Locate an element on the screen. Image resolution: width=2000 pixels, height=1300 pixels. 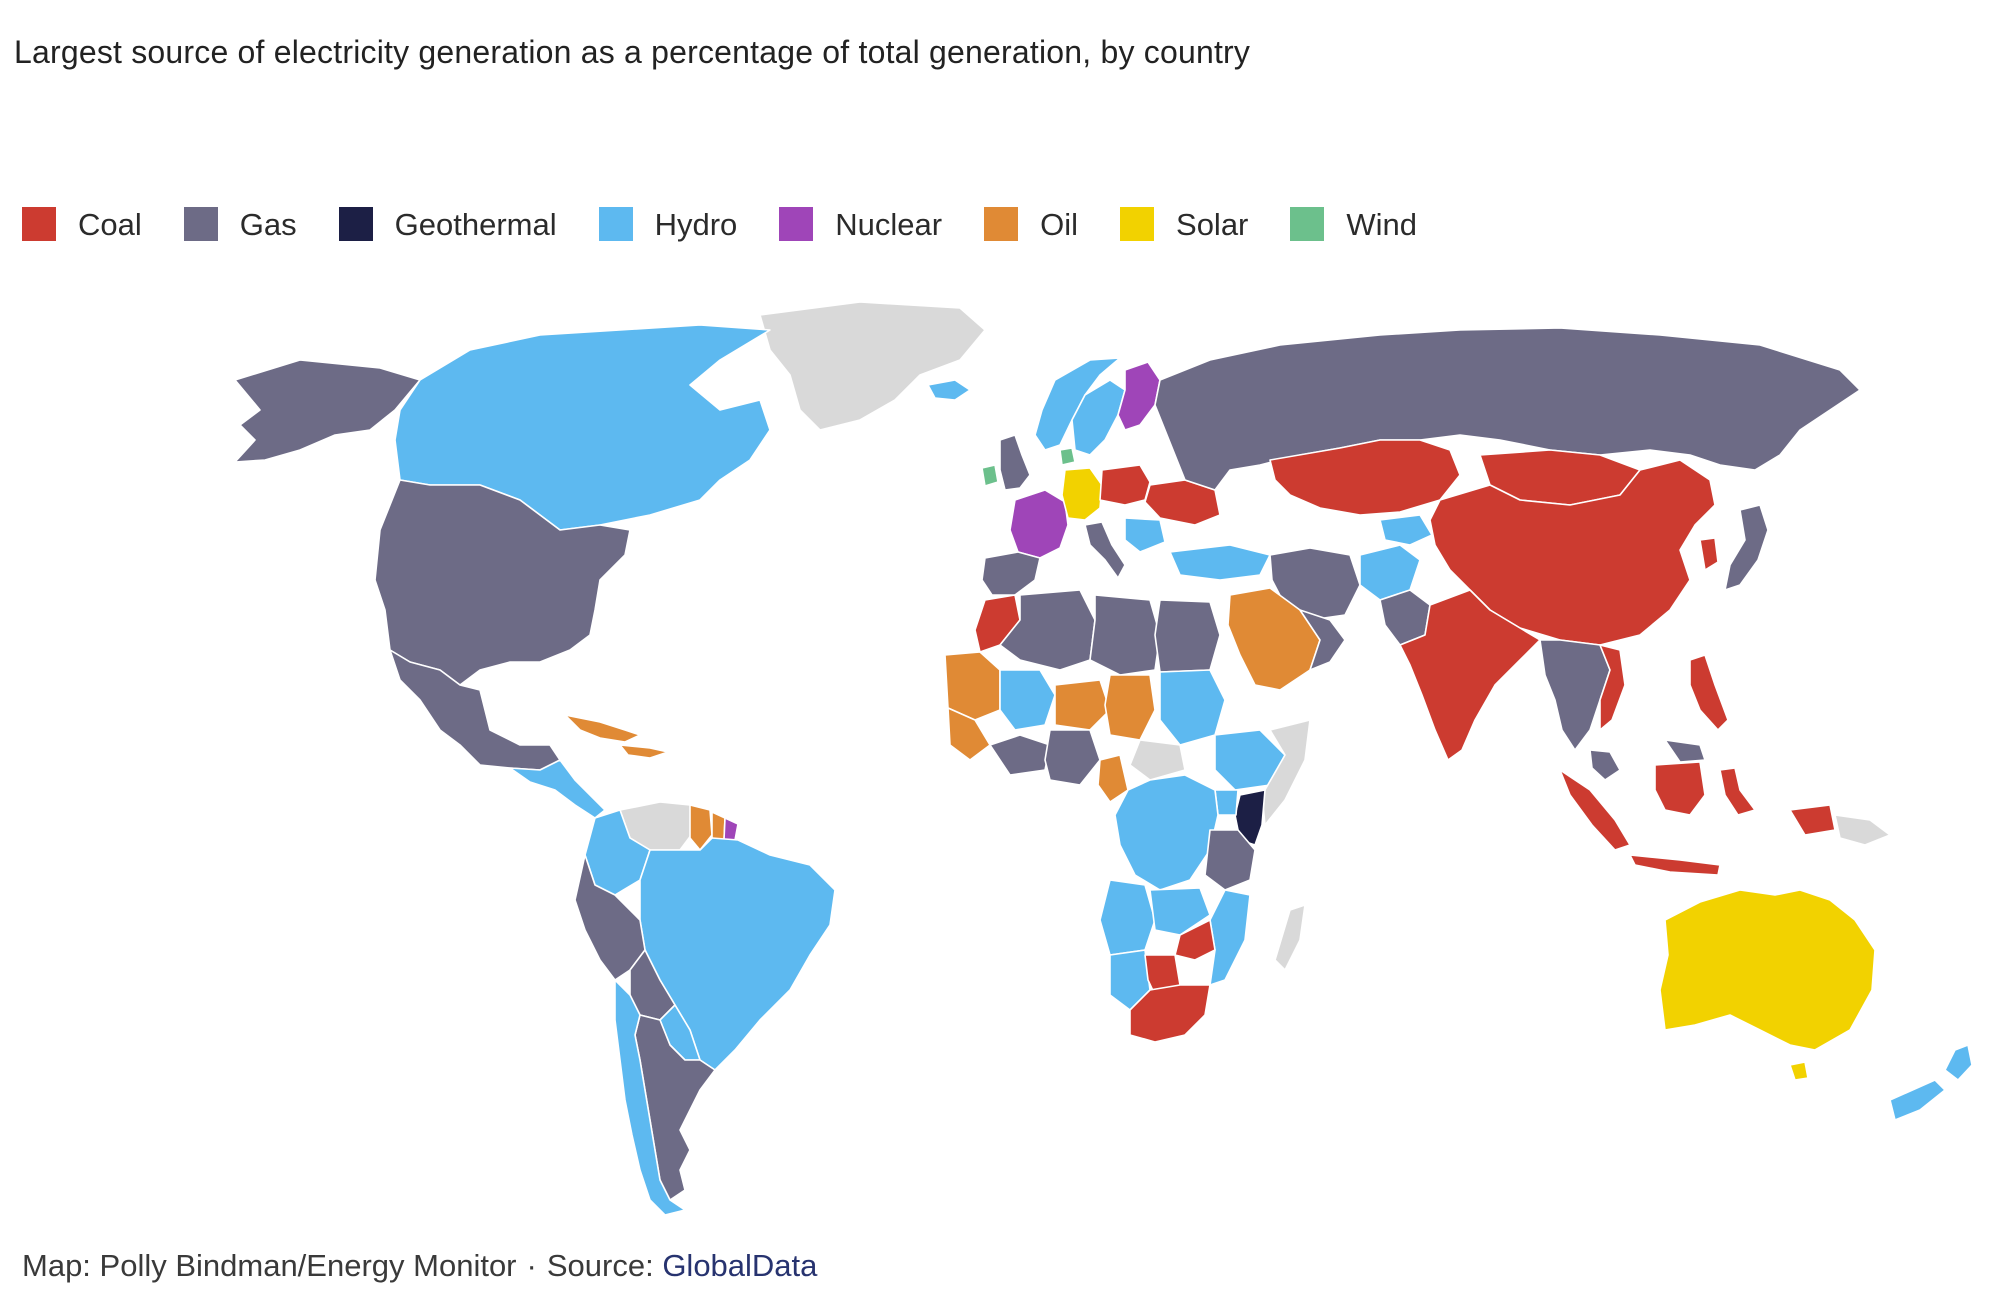
credit-map: Map: Polly Bindman/Energy Monitor is located at coordinates (269, 1265).